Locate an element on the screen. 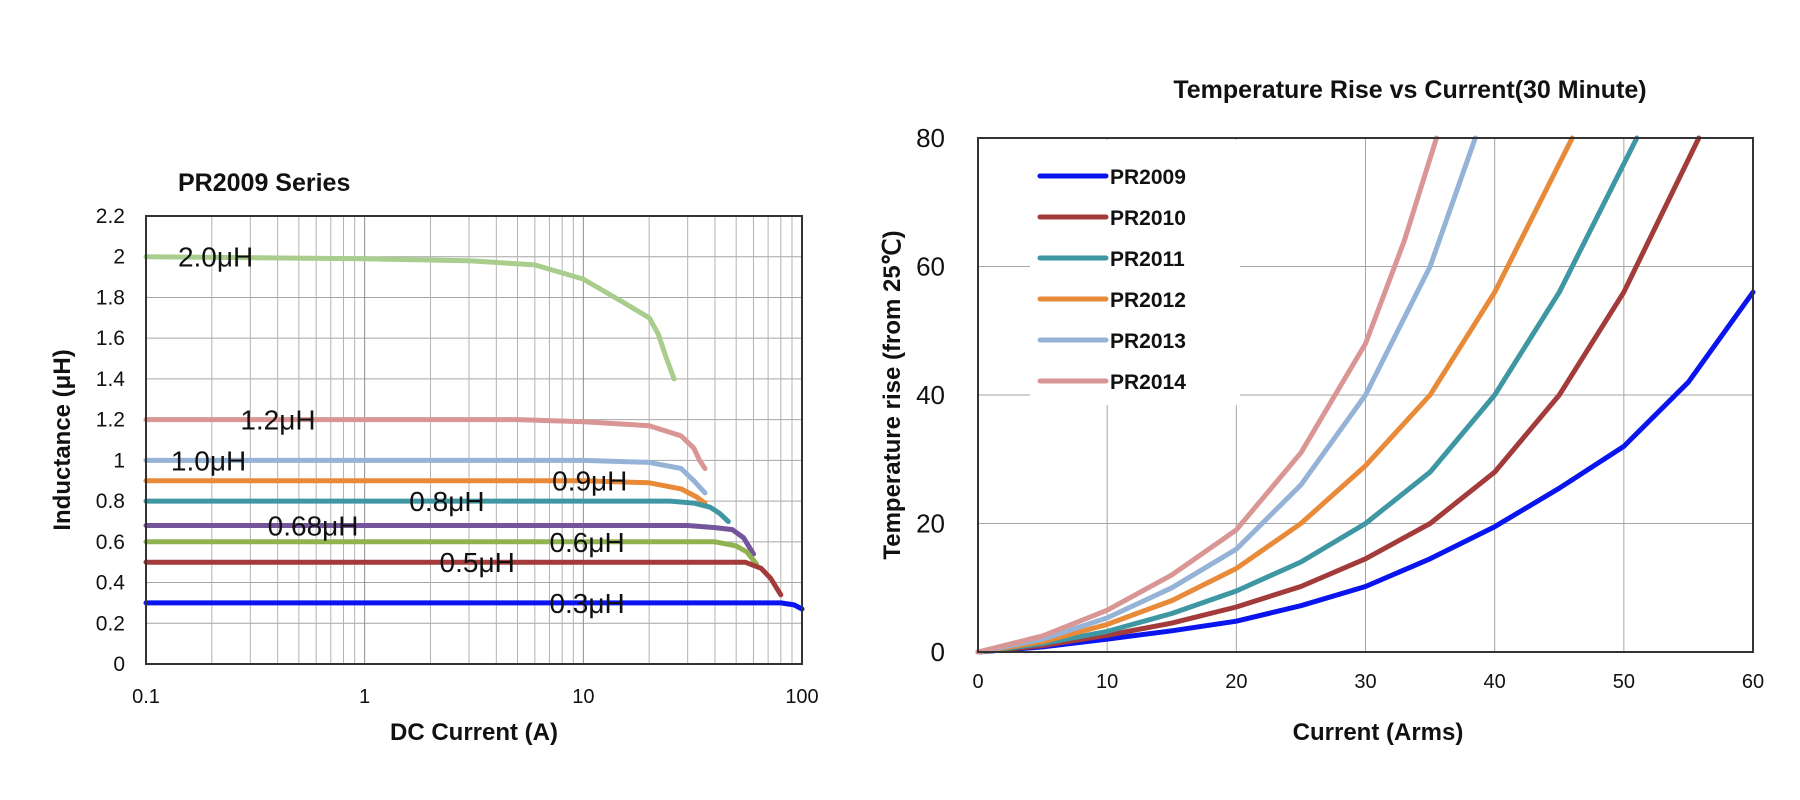  inductance-annotation-2-0uh: 2.0μH is located at coordinates (215, 257).